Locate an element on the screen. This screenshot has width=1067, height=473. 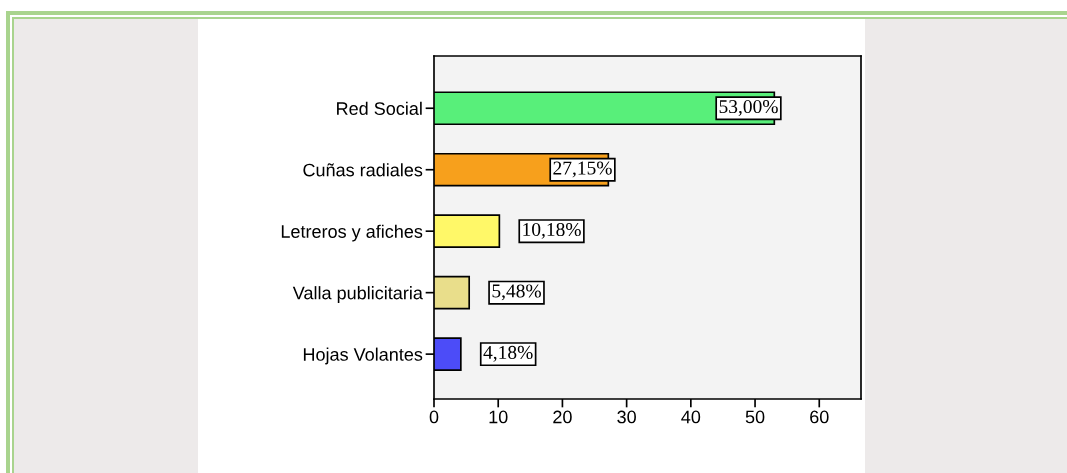
y-tick-label: Hojas Volantes is located at coordinates (363, 356).